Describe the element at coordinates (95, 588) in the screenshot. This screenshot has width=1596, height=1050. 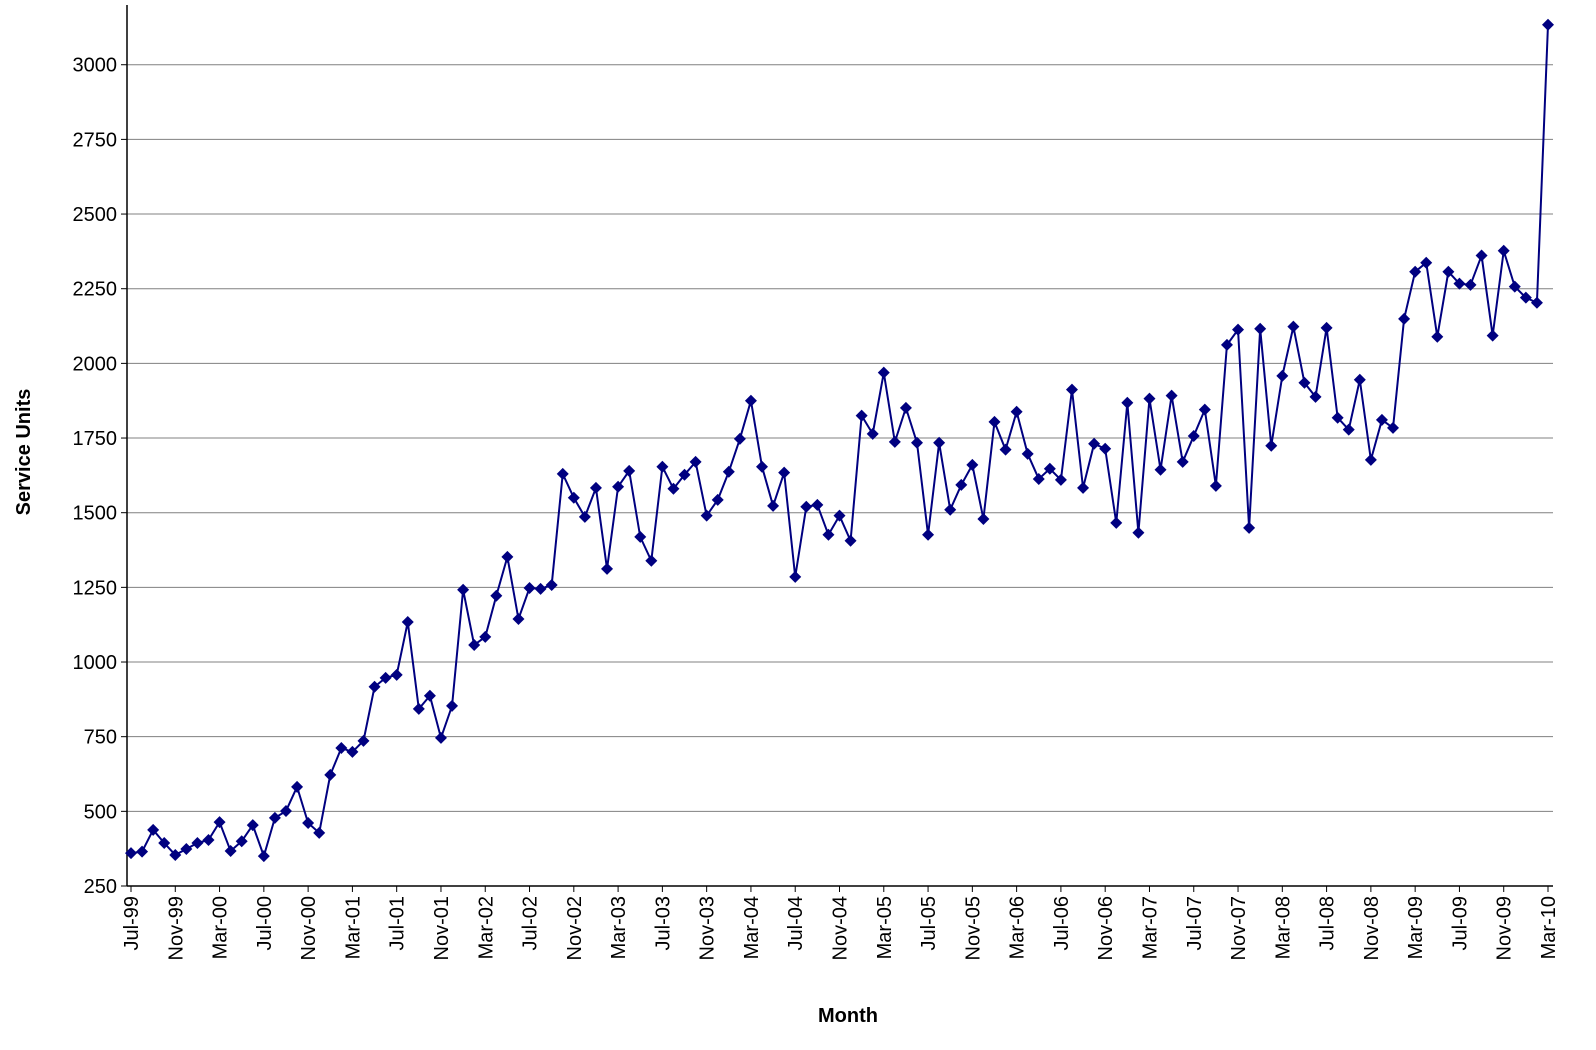
I see `y-tick-label: 1250` at that location.